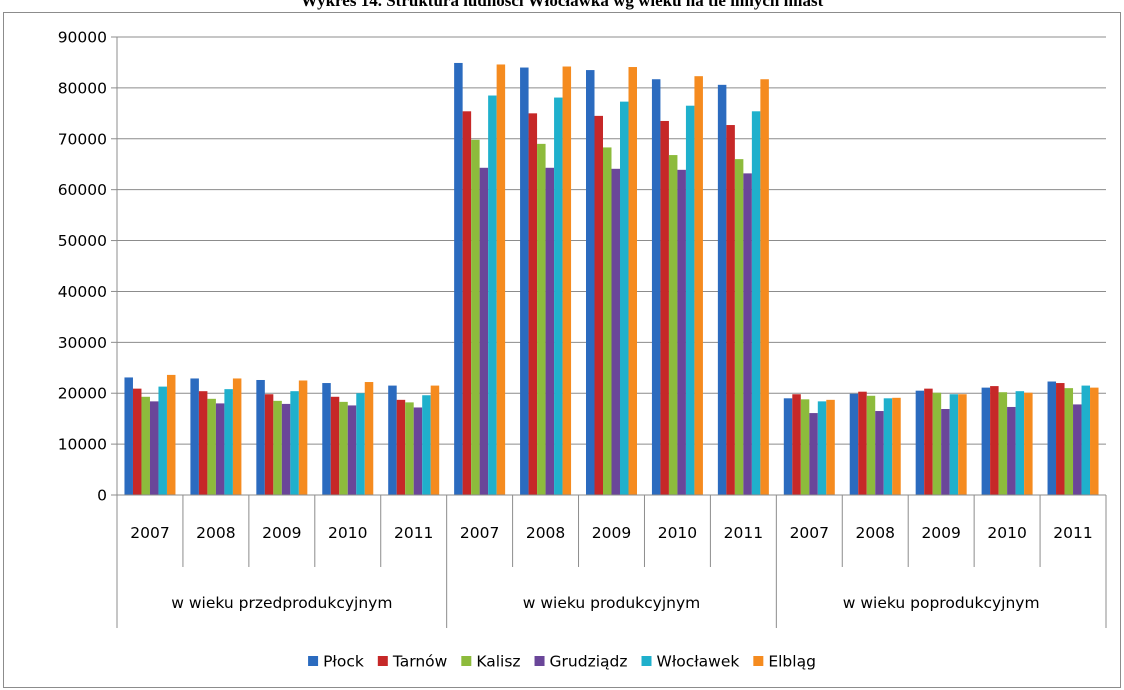 Image resolution: width=1124 pixels, height=690 pixels. I want to click on legend-label: Płock, so click(343, 662).